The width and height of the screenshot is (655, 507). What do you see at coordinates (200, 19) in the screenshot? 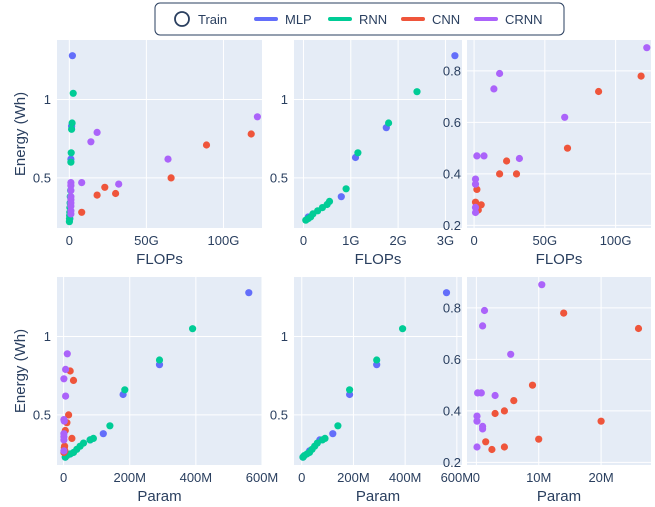
I see `legend-item-train: Train` at bounding box center [200, 19].